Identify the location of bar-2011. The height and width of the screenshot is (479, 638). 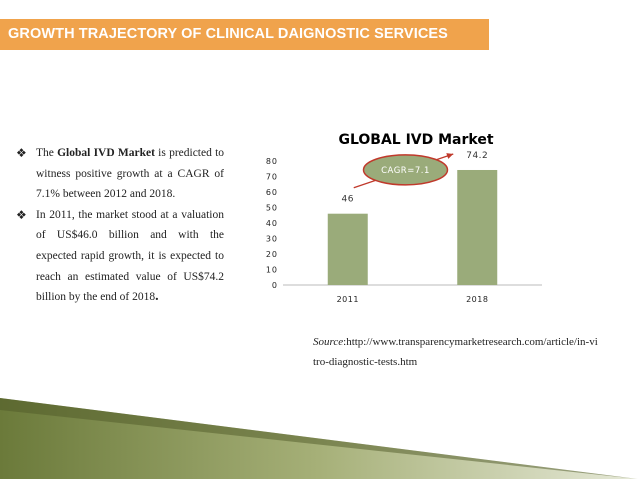
(347, 249).